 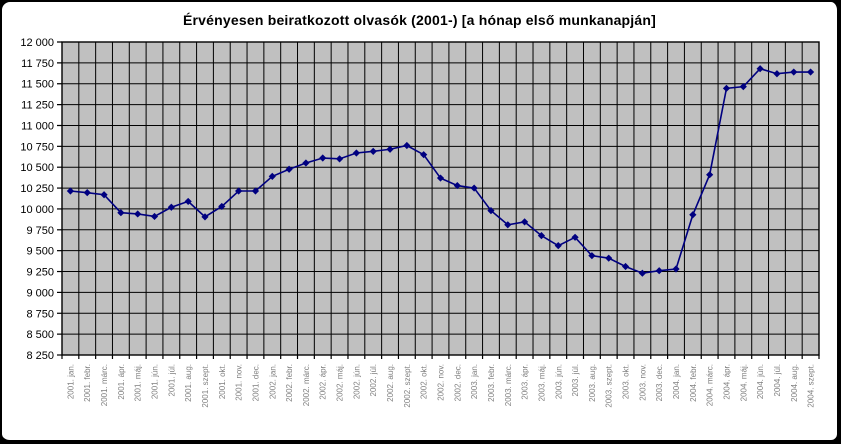 What do you see at coordinates (37, 85) in the screenshot?
I see `y-axis-tick-label: 11 500` at bounding box center [37, 85].